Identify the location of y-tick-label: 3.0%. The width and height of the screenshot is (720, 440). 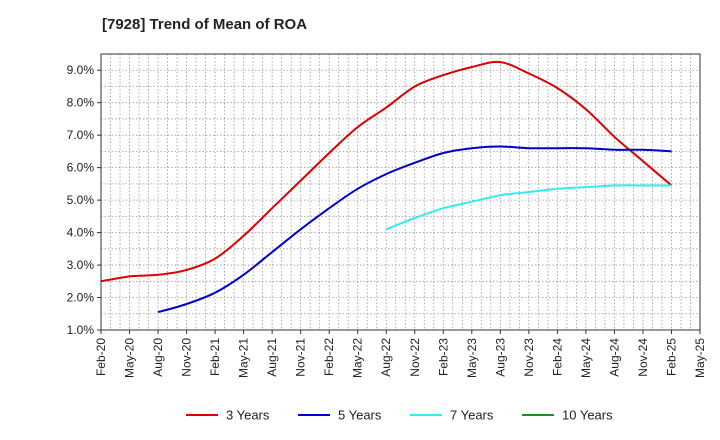
(81, 265).